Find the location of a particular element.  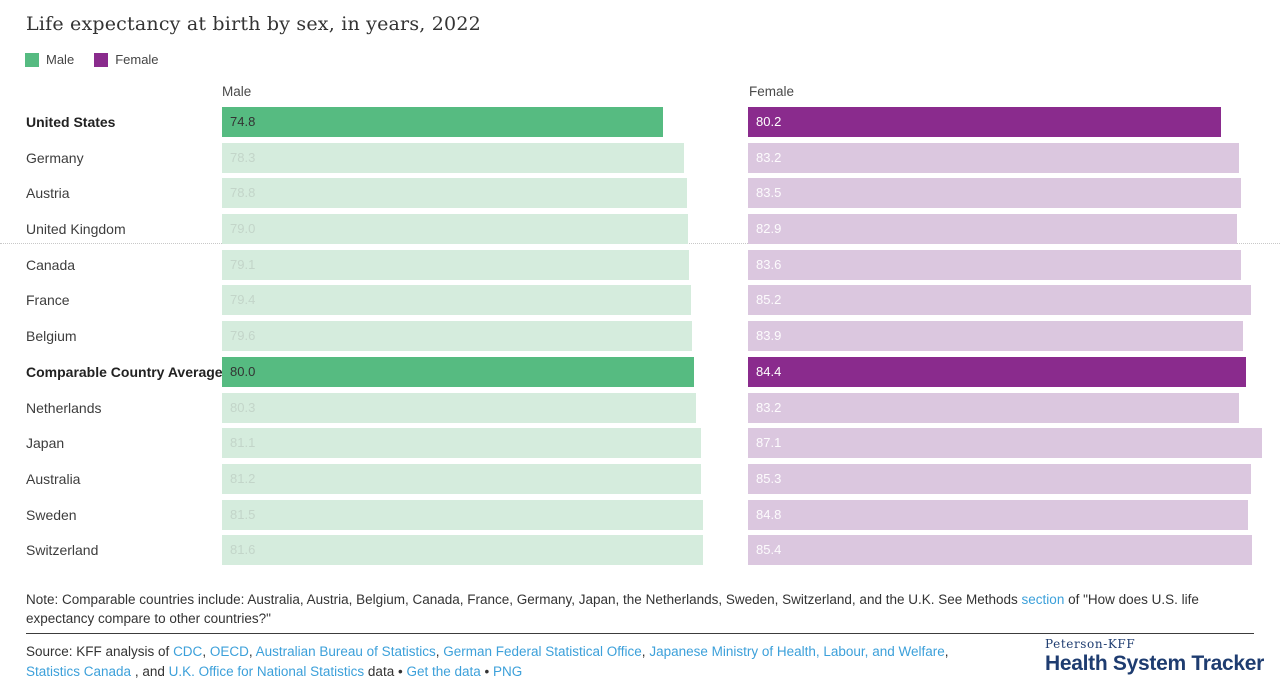

chart-row: Australia 81.2 85.3 is located at coordinates (640, 478).